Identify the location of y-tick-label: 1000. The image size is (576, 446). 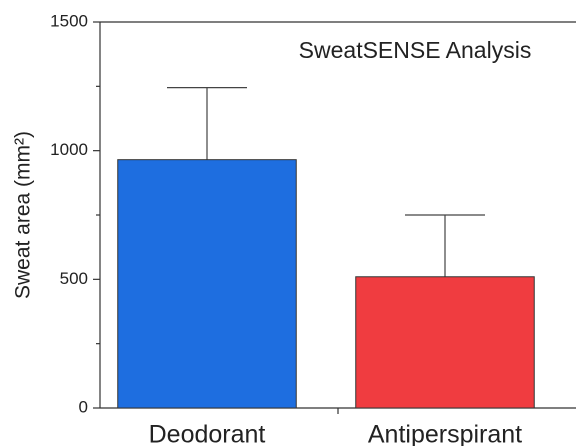
(69, 149).